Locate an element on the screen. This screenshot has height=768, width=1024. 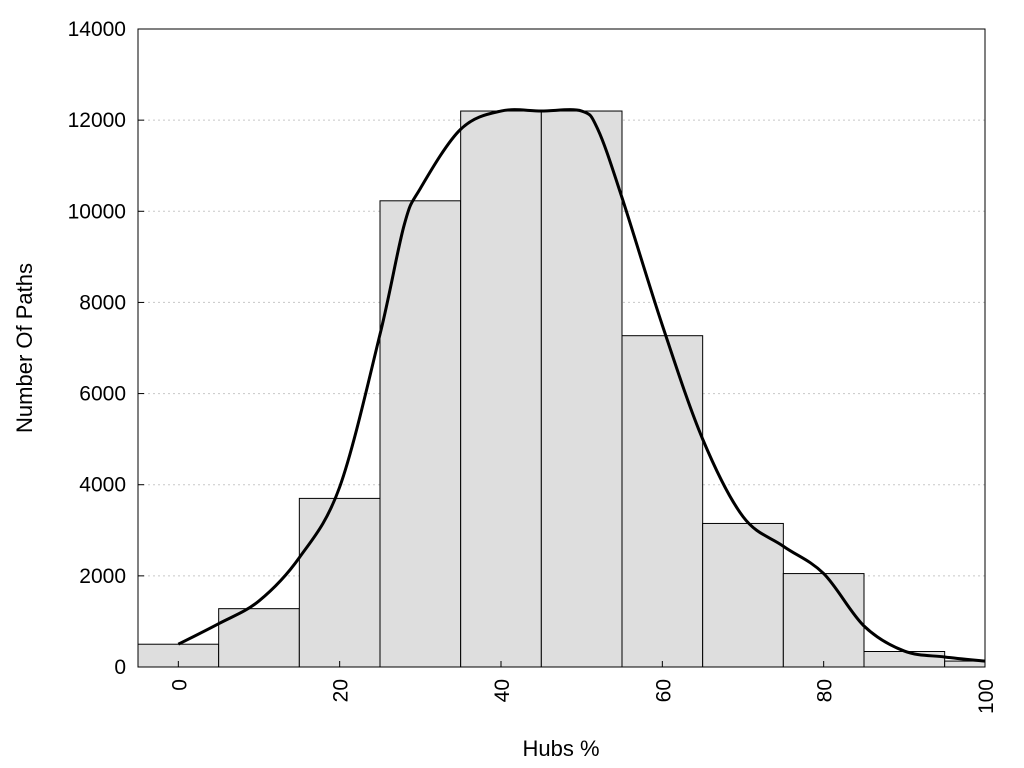
y-tick-label: 0 is located at coordinates (120, 667).